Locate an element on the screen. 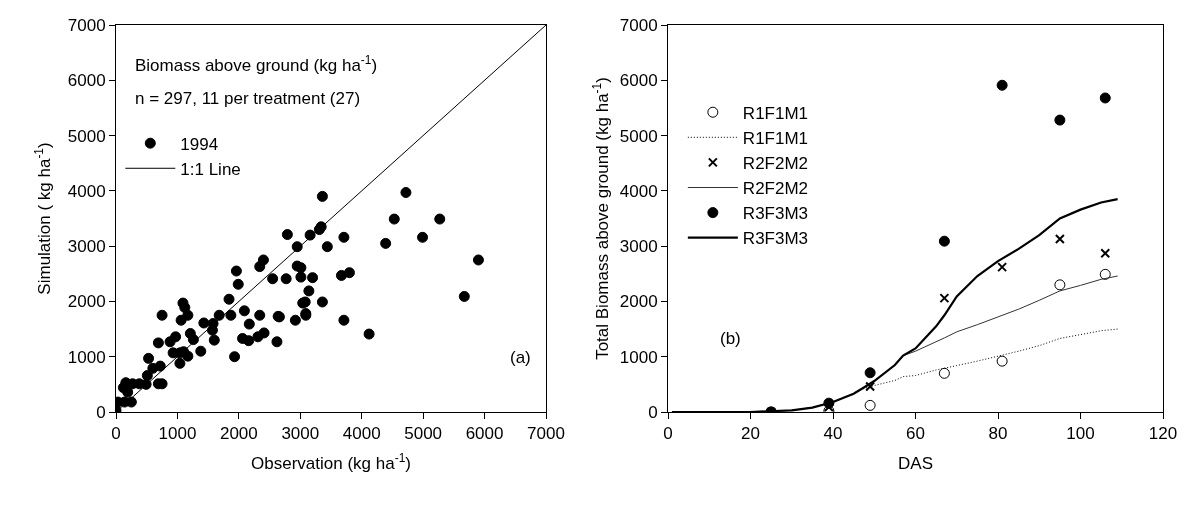 The width and height of the screenshot is (1189, 505). x-tick-label: 5000 is located at coordinates (423, 434).